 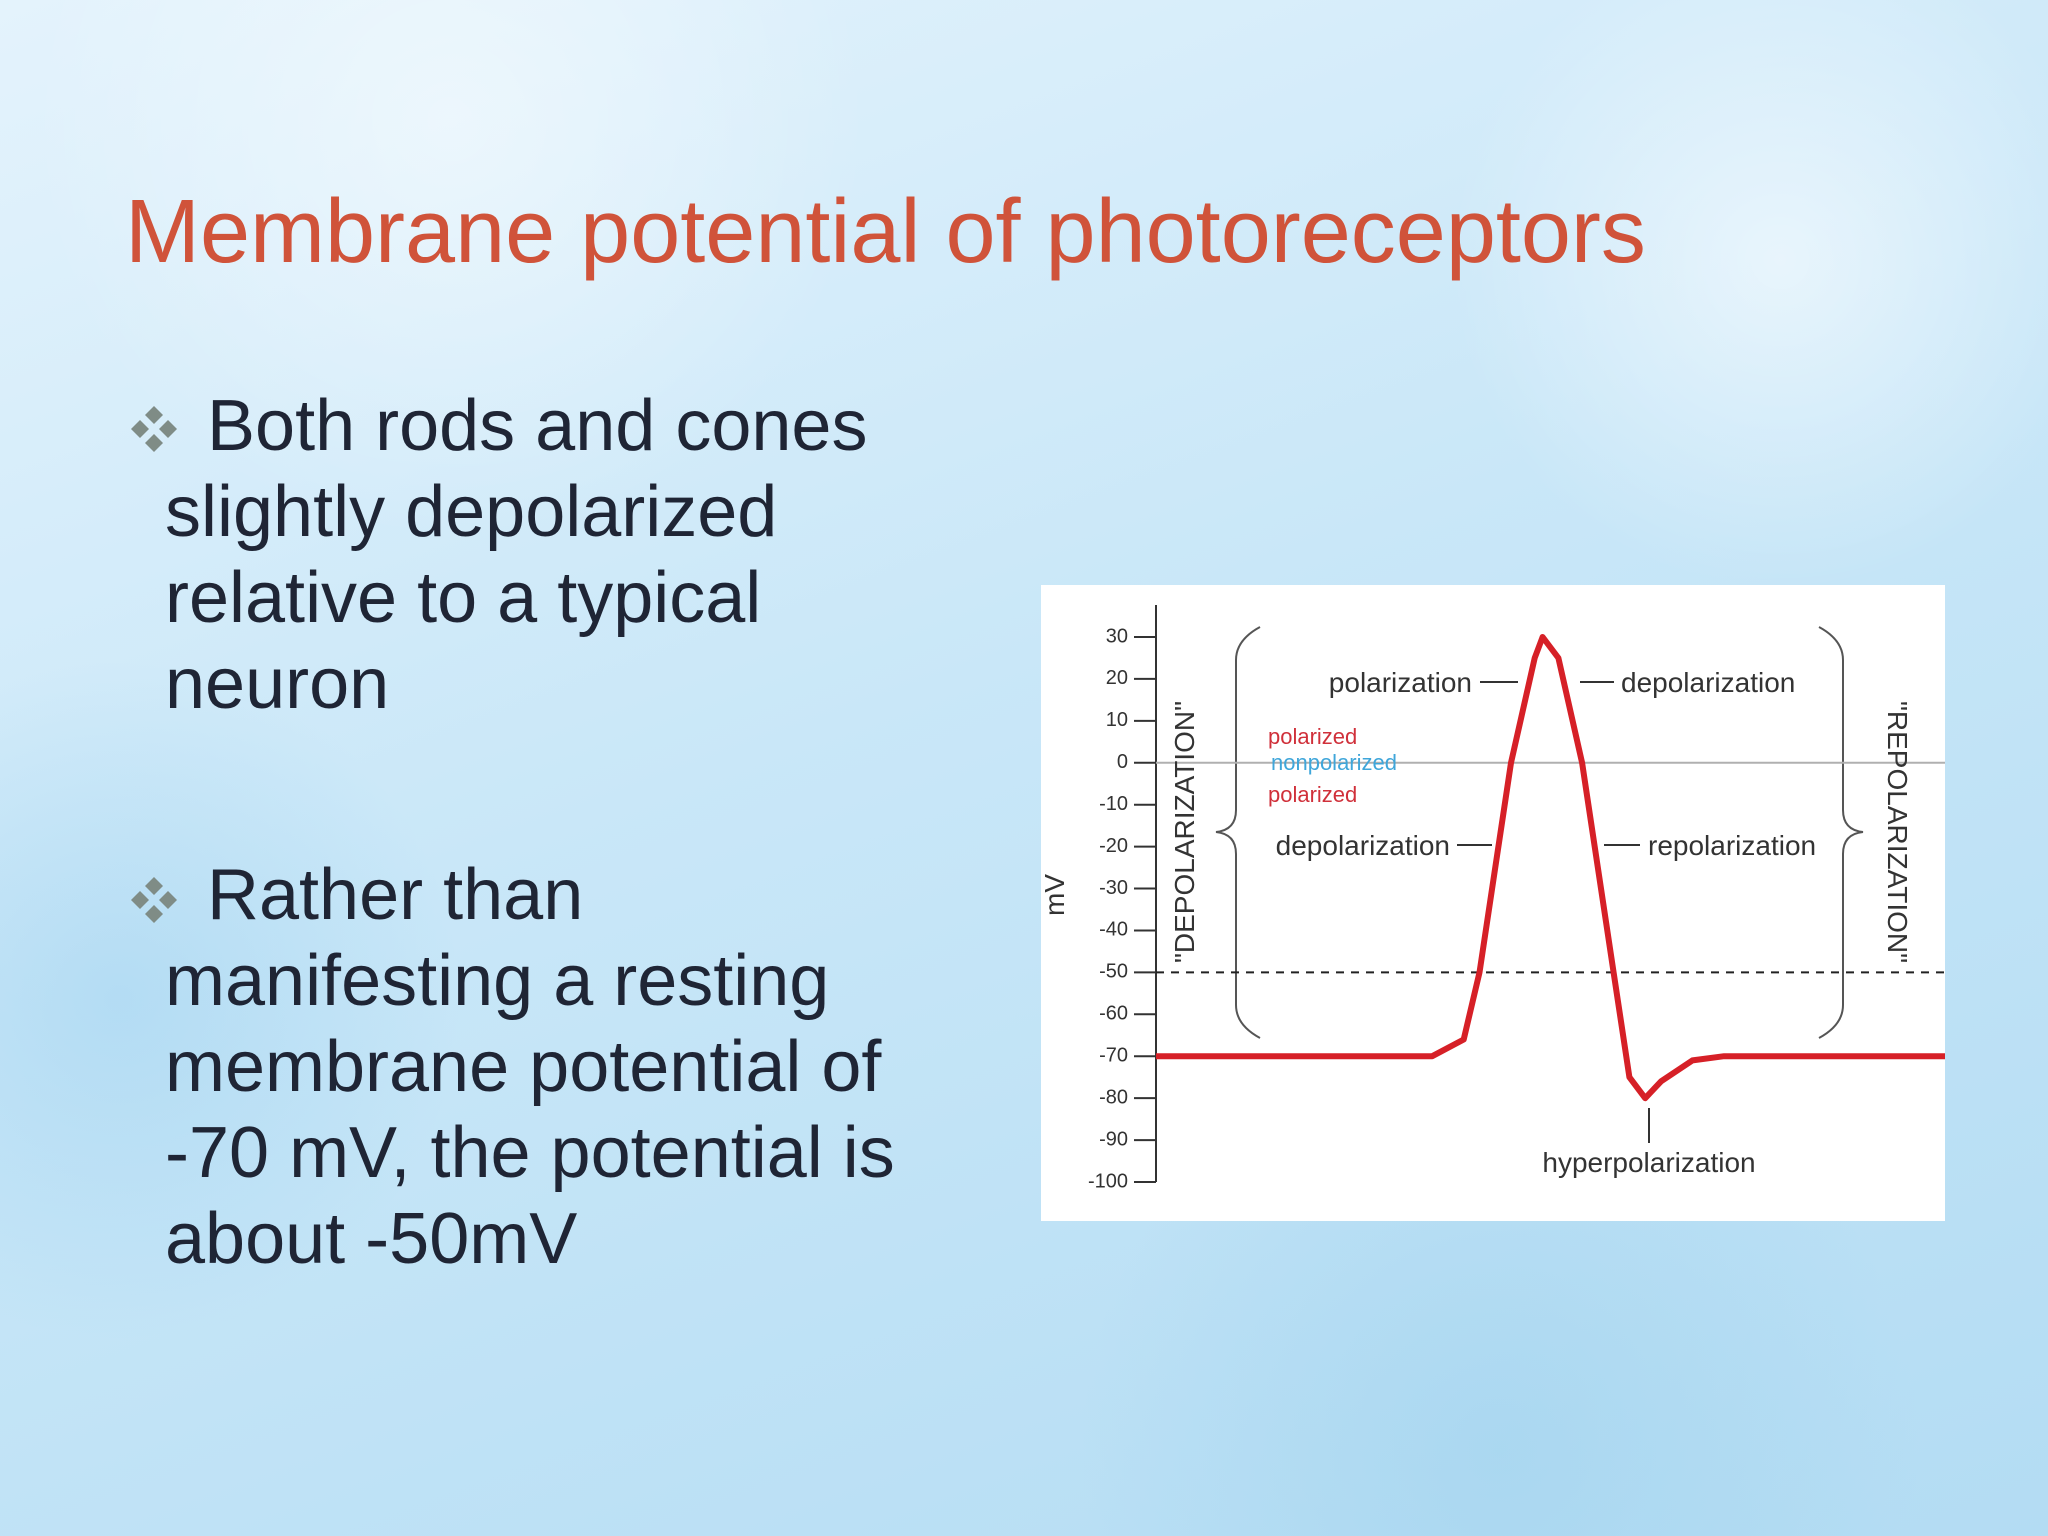 I want to click on bullet-text: slightly depolarized, so click(x=471, y=512).